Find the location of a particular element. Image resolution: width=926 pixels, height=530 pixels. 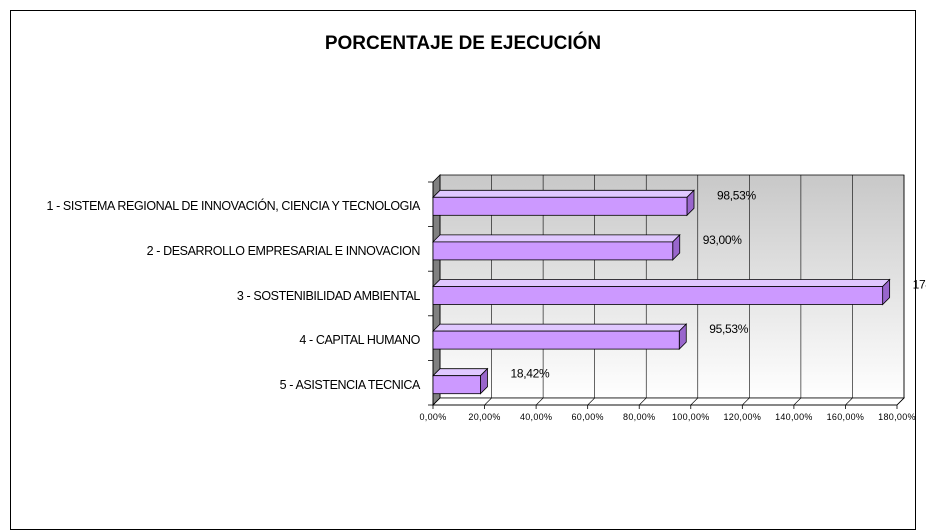

y-category-text: 4 - CAPITAL HUMANO is located at coordinates (359, 340).